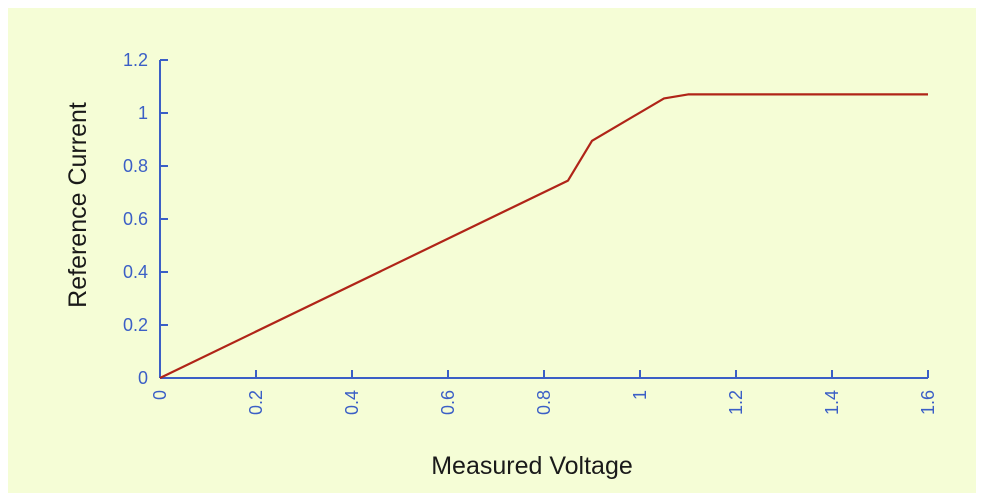 Image resolution: width=984 pixels, height=501 pixels. Describe the element at coordinates (256, 402) in the screenshot. I see `x-tick-label: 0.2` at that location.